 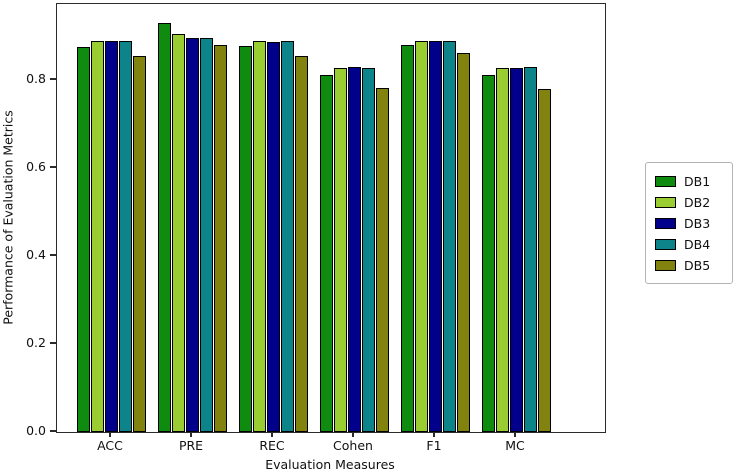 I want to click on bar-PRE-DB4, so click(x=206, y=234).